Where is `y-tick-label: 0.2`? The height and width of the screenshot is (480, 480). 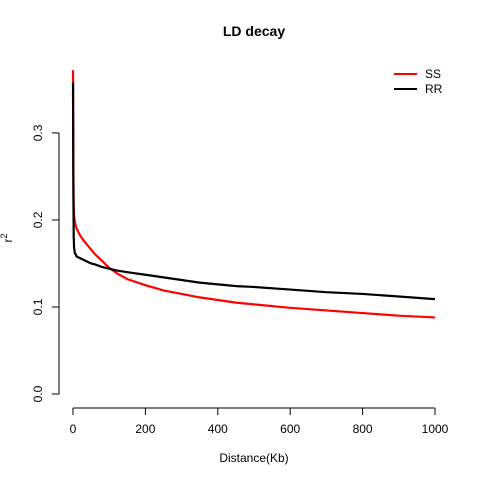 y-tick-label: 0.2 is located at coordinates (38, 219).